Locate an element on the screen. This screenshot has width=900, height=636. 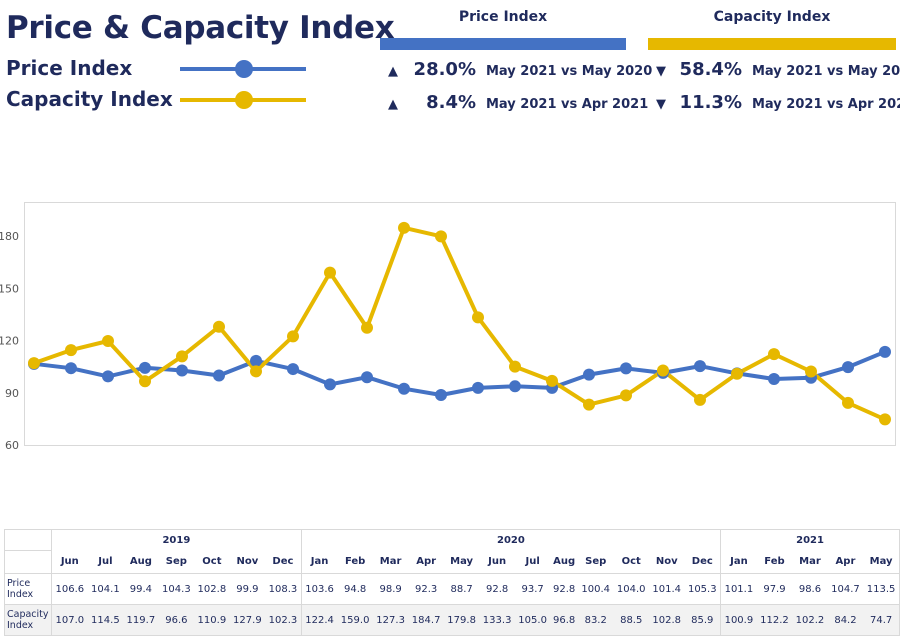
table-cell: 102.2 is located at coordinates (810, 620).